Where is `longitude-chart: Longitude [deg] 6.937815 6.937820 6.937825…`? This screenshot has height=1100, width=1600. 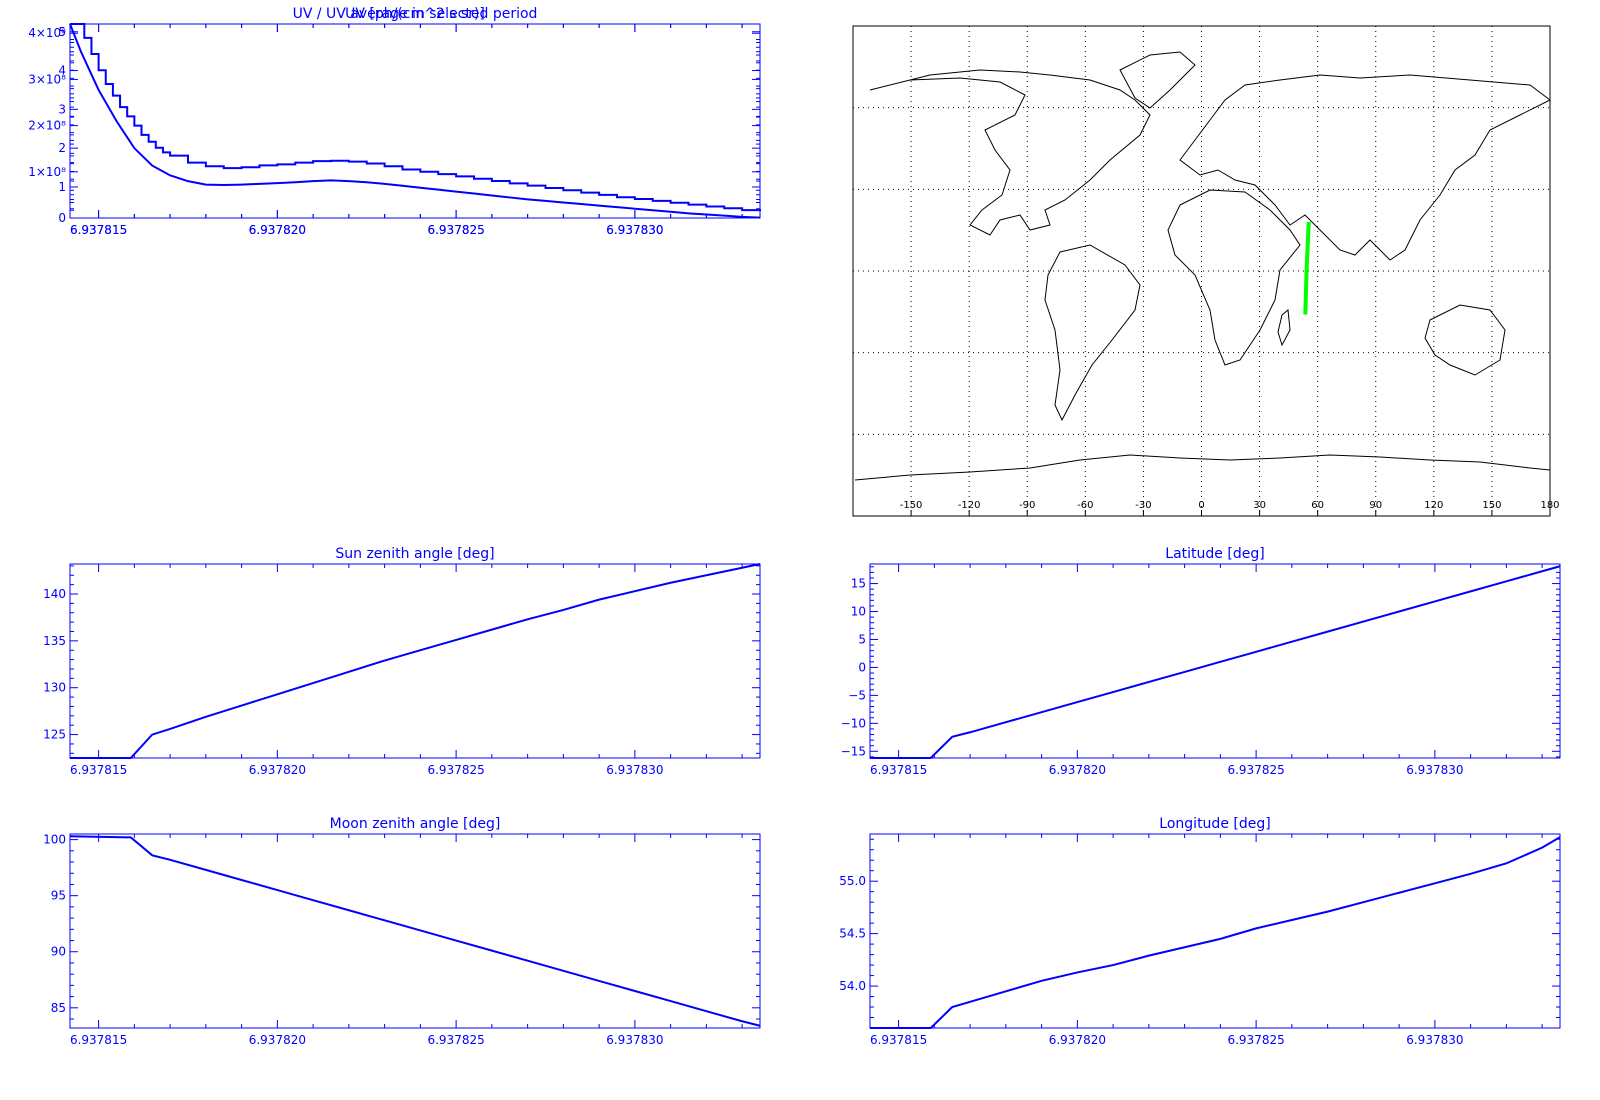 longitude-chart: Longitude [deg] 6.937815 6.937820 6.937825… is located at coordinates (1195, 945).